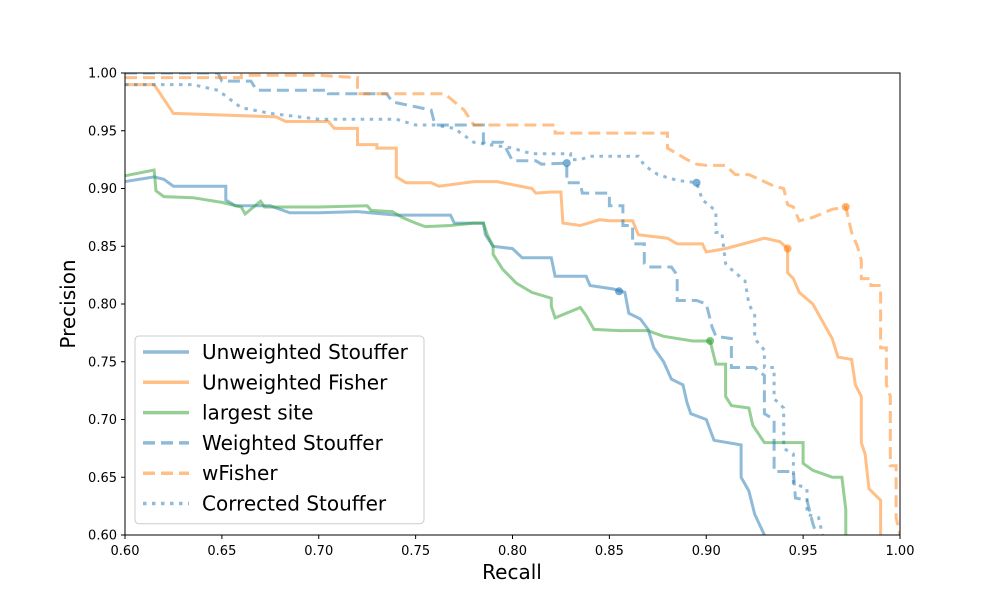  I want to click on legend-label: wFisher, so click(240, 473).